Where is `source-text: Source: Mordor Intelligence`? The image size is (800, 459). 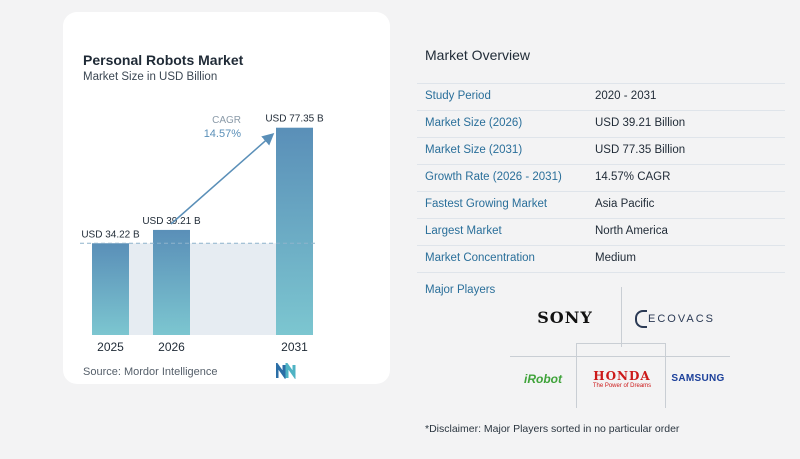 source-text: Source: Mordor Intelligence is located at coordinates (150, 372).